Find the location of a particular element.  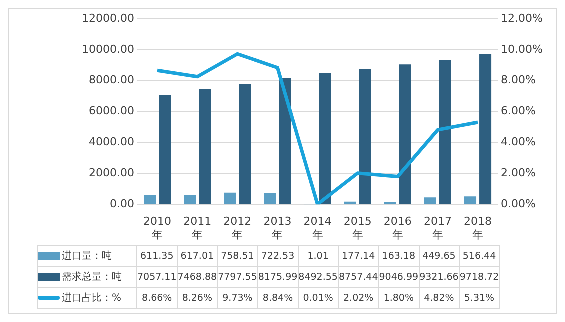

y2-tick-label: 0.00% is located at coordinates (518, 203).